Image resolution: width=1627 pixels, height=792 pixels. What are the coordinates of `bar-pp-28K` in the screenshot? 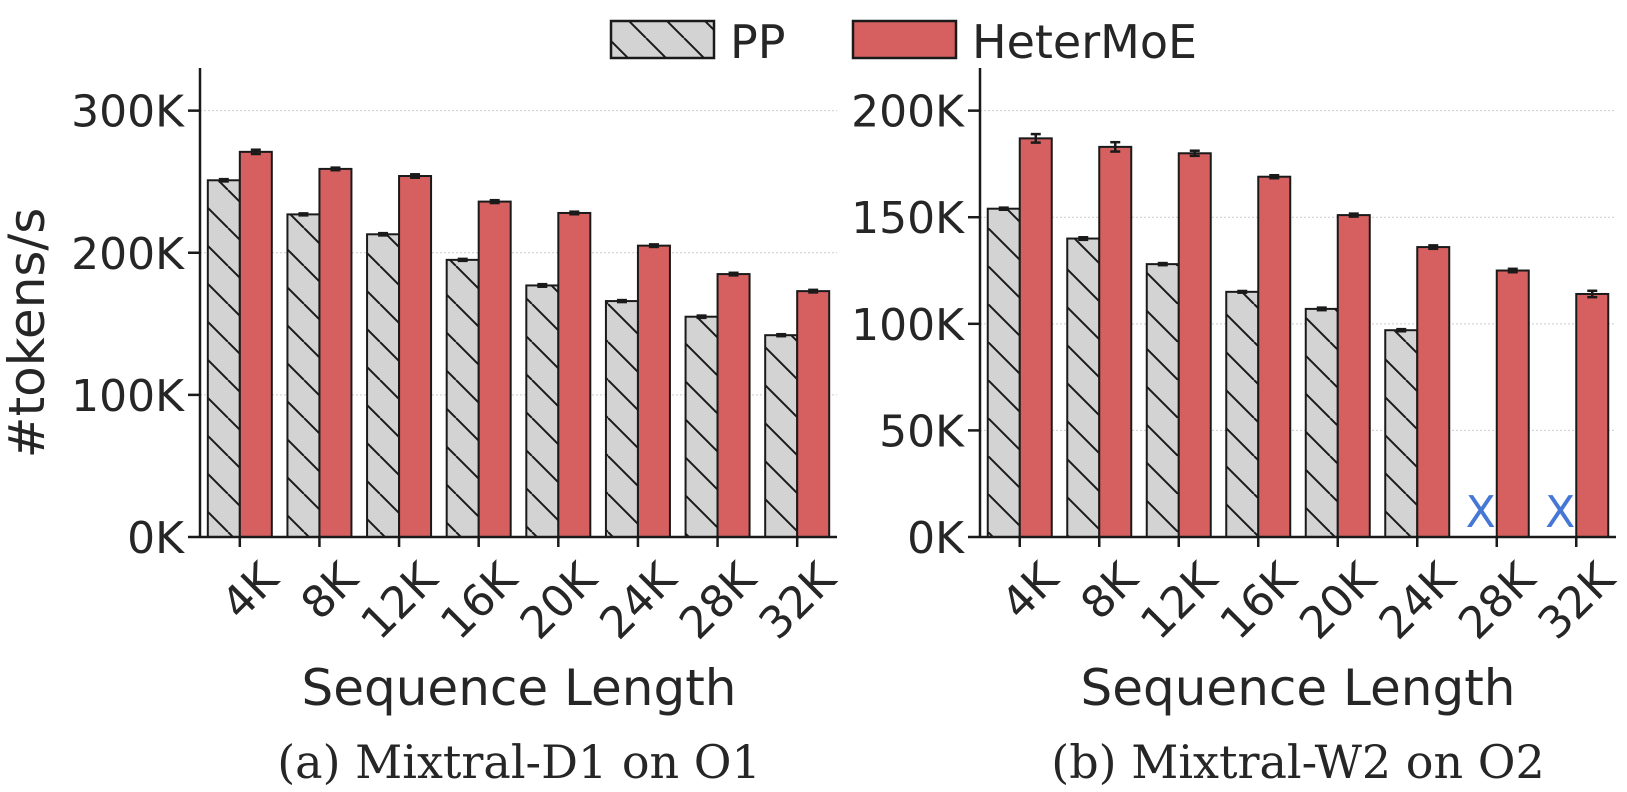 It's located at (701, 426).